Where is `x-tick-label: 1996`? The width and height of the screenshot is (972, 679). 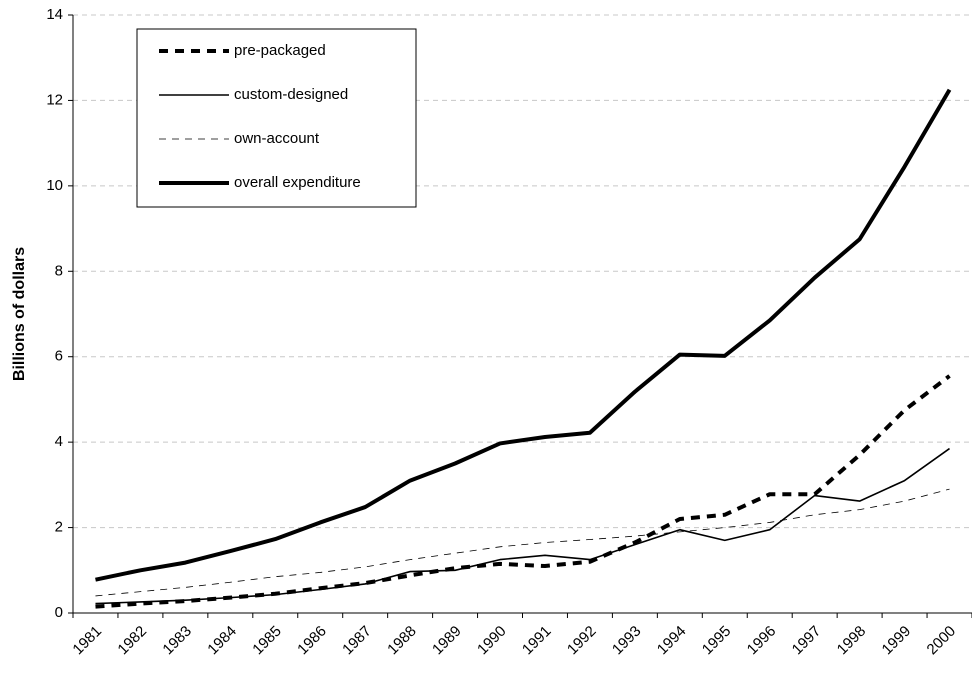 x-tick-label: 1996 is located at coordinates (762, 641).